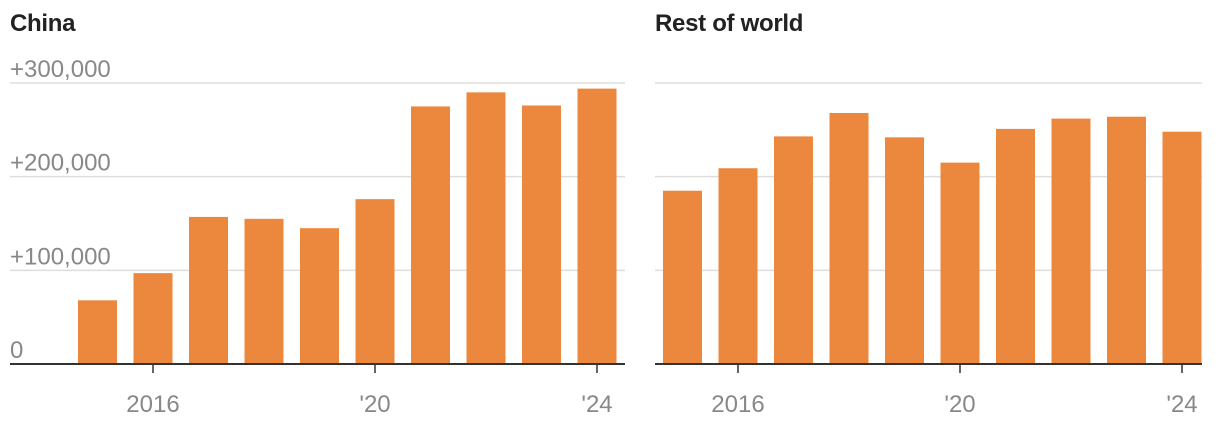 This screenshot has width=1220, height=428. What do you see at coordinates (737, 404) in the screenshot?
I see `rest-of-world-x-tick-label: 2016` at bounding box center [737, 404].